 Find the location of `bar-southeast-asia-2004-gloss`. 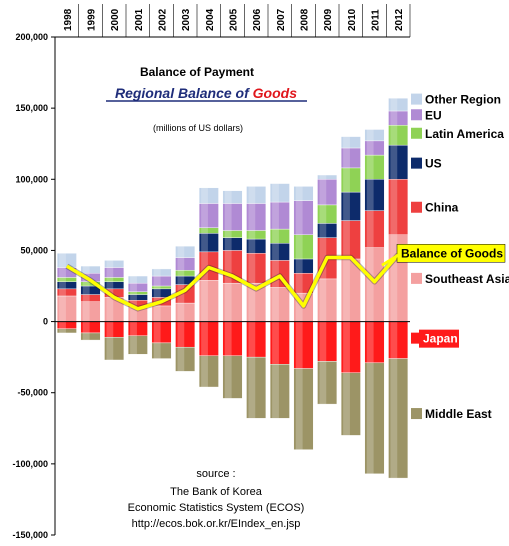

bar-southeast-asia-2004-gloss is located at coordinates (204, 301).